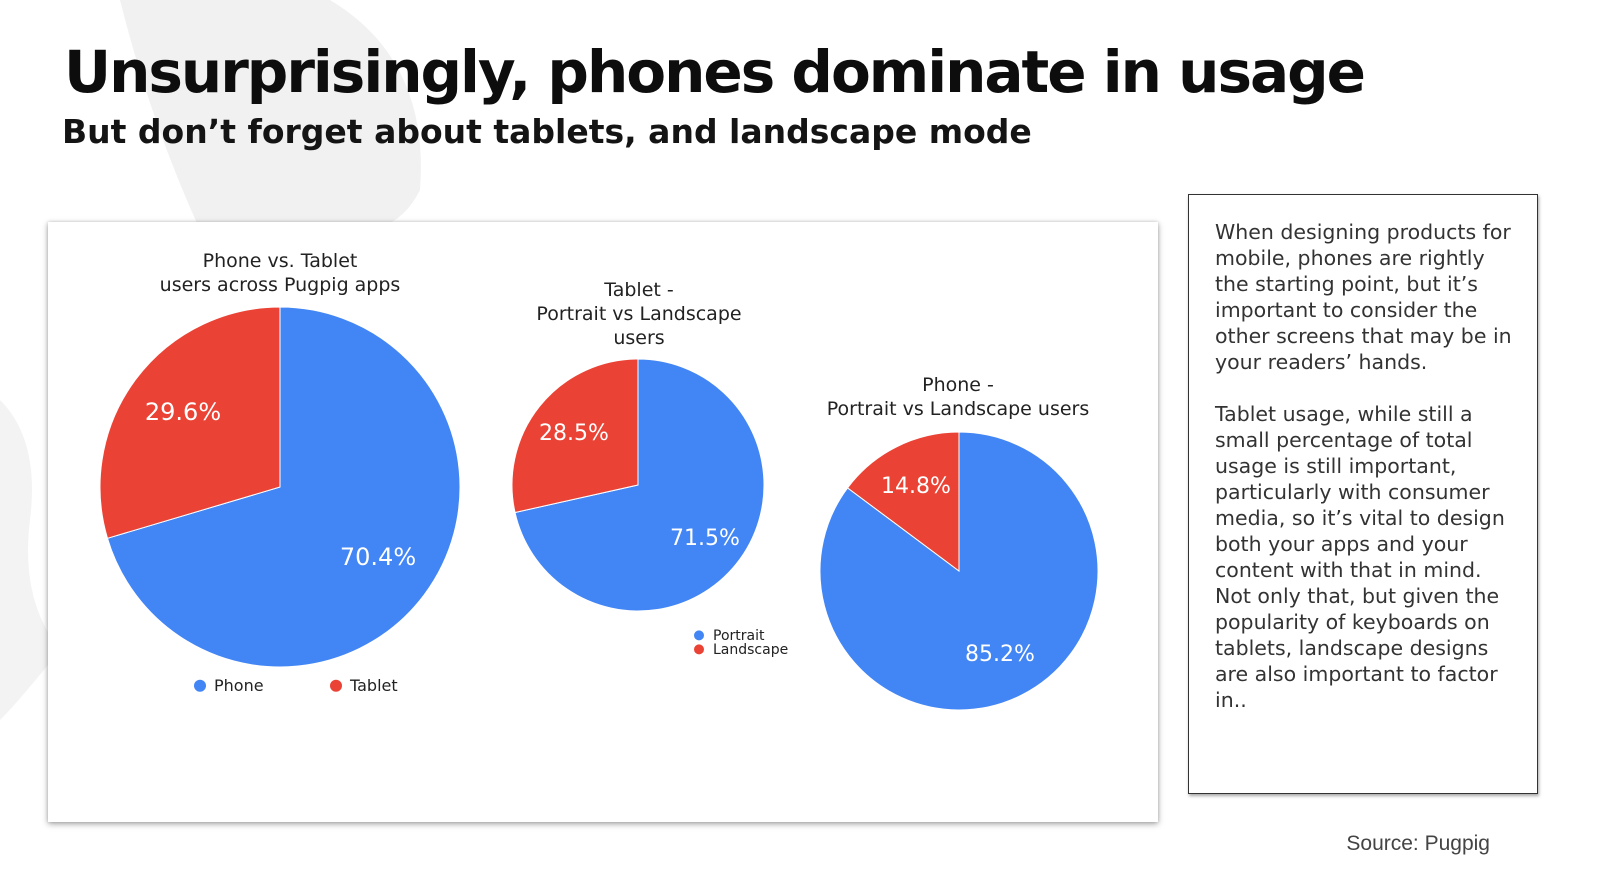  What do you see at coordinates (336, 685) in the screenshot?
I see `legend-marker-tablet` at bounding box center [336, 685].